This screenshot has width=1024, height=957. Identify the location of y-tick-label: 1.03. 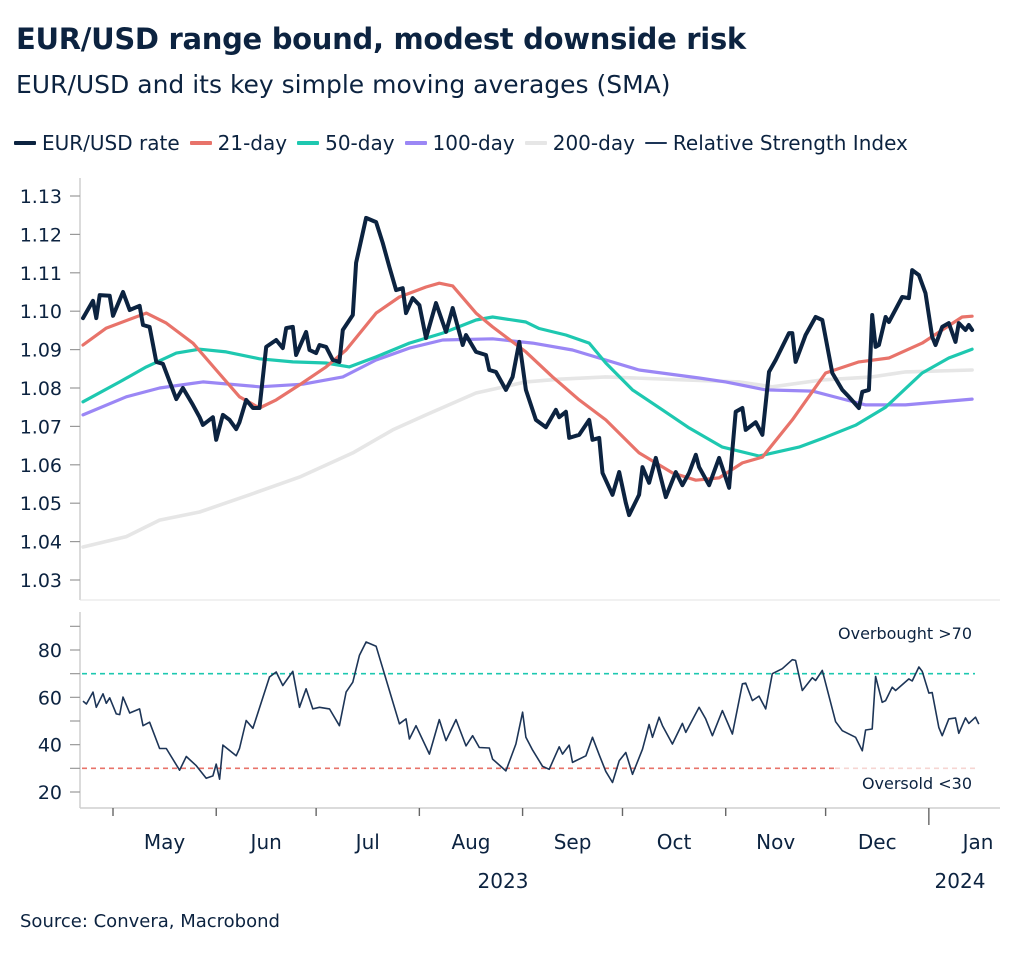
(41, 581).